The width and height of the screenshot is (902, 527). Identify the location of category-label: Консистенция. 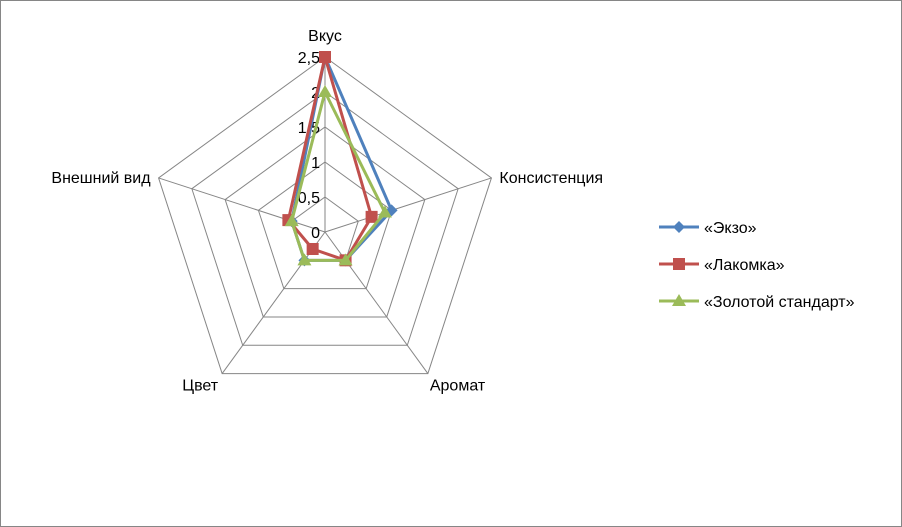
(551, 178).